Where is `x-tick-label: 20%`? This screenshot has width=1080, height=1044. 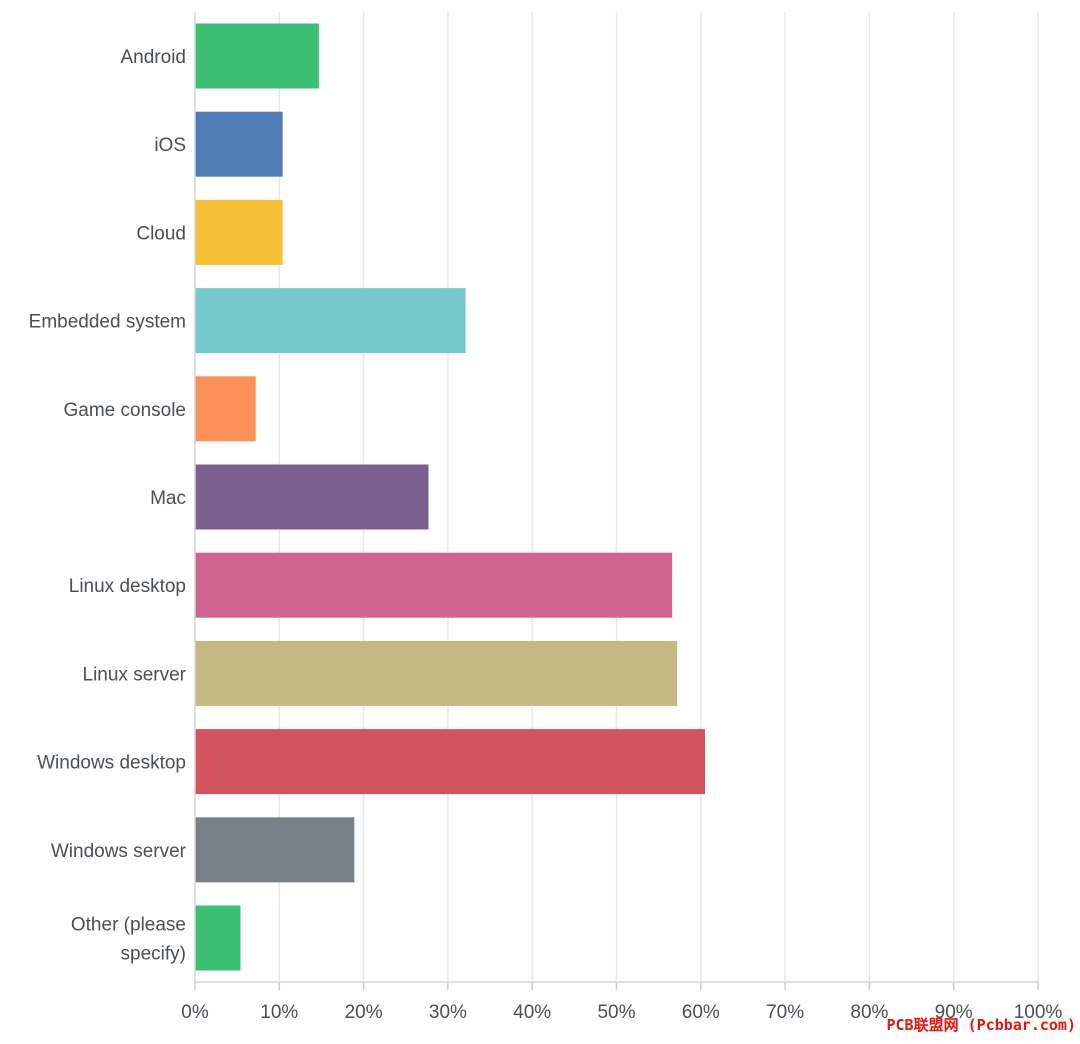 x-tick-label: 20% is located at coordinates (364, 1012).